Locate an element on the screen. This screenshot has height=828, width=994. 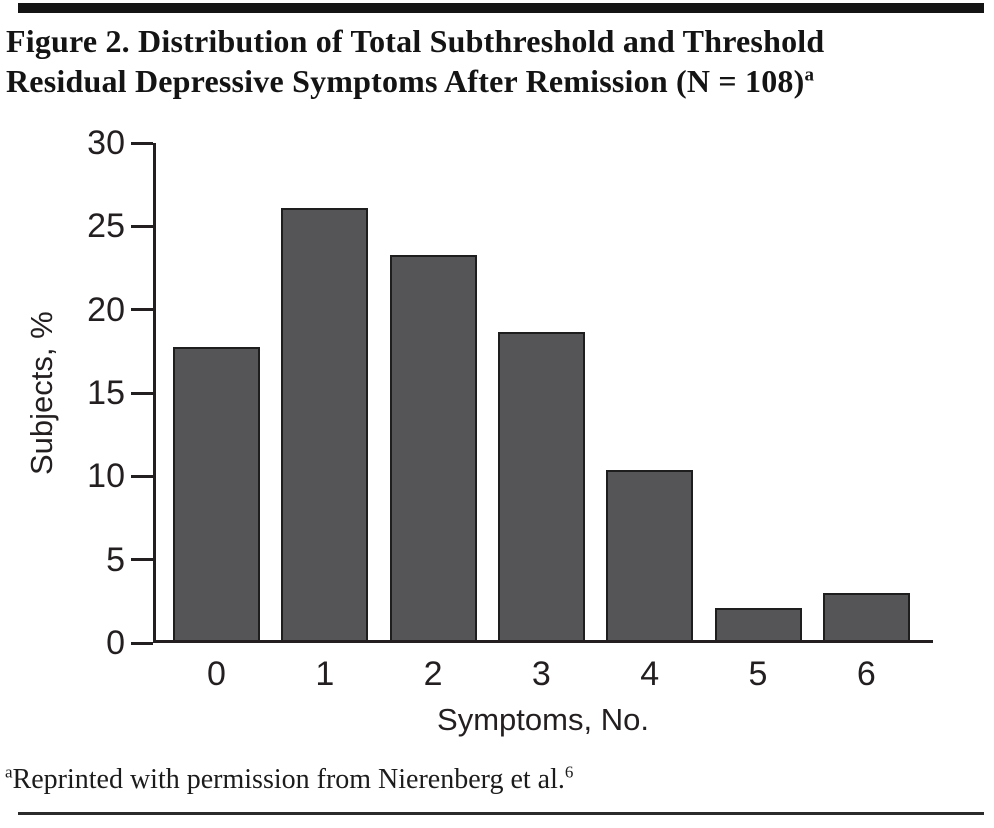
x-tick-label: 6 is located at coordinates (866, 674).